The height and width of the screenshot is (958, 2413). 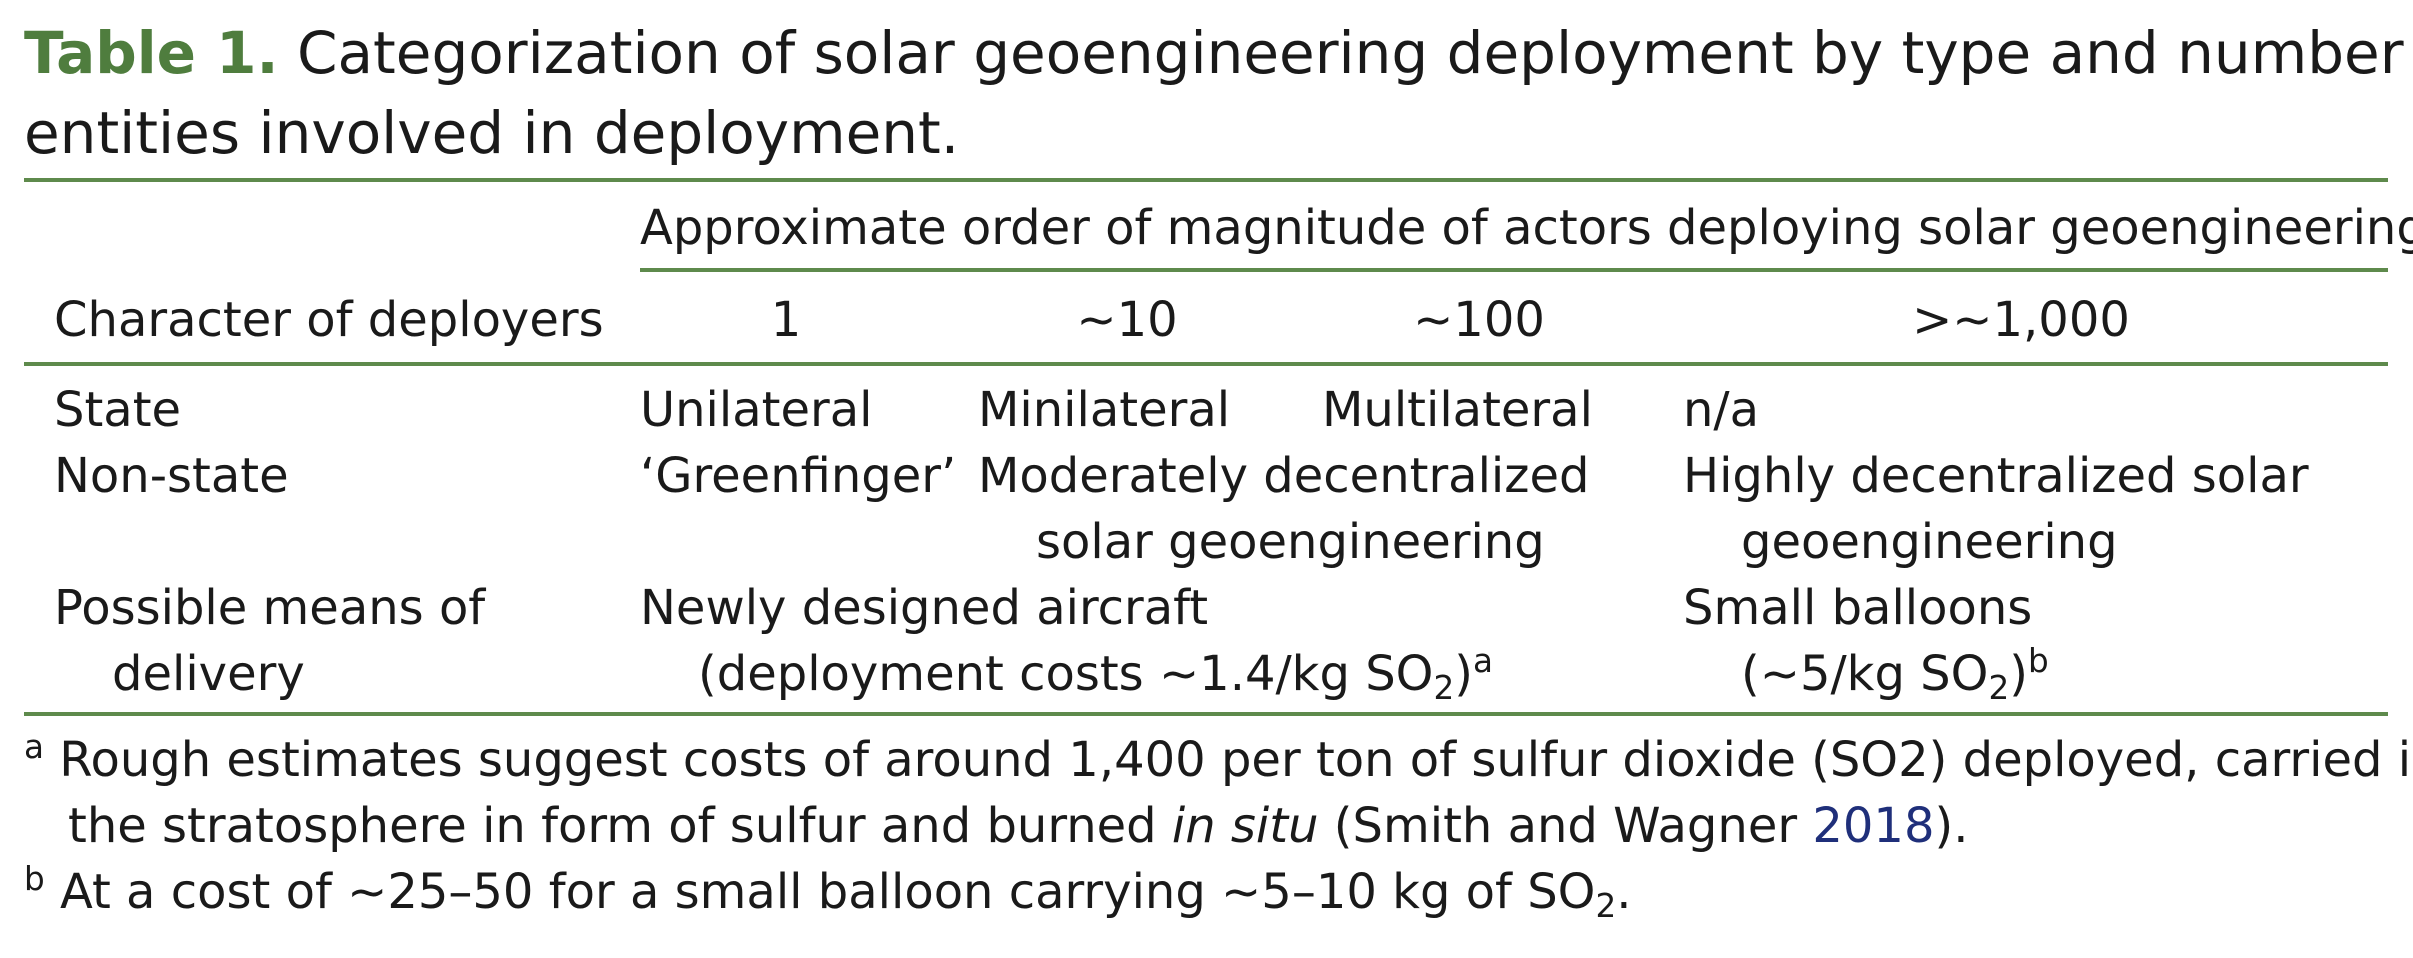 I want to click on col-header-100: ~100, so click(x=1479, y=320).